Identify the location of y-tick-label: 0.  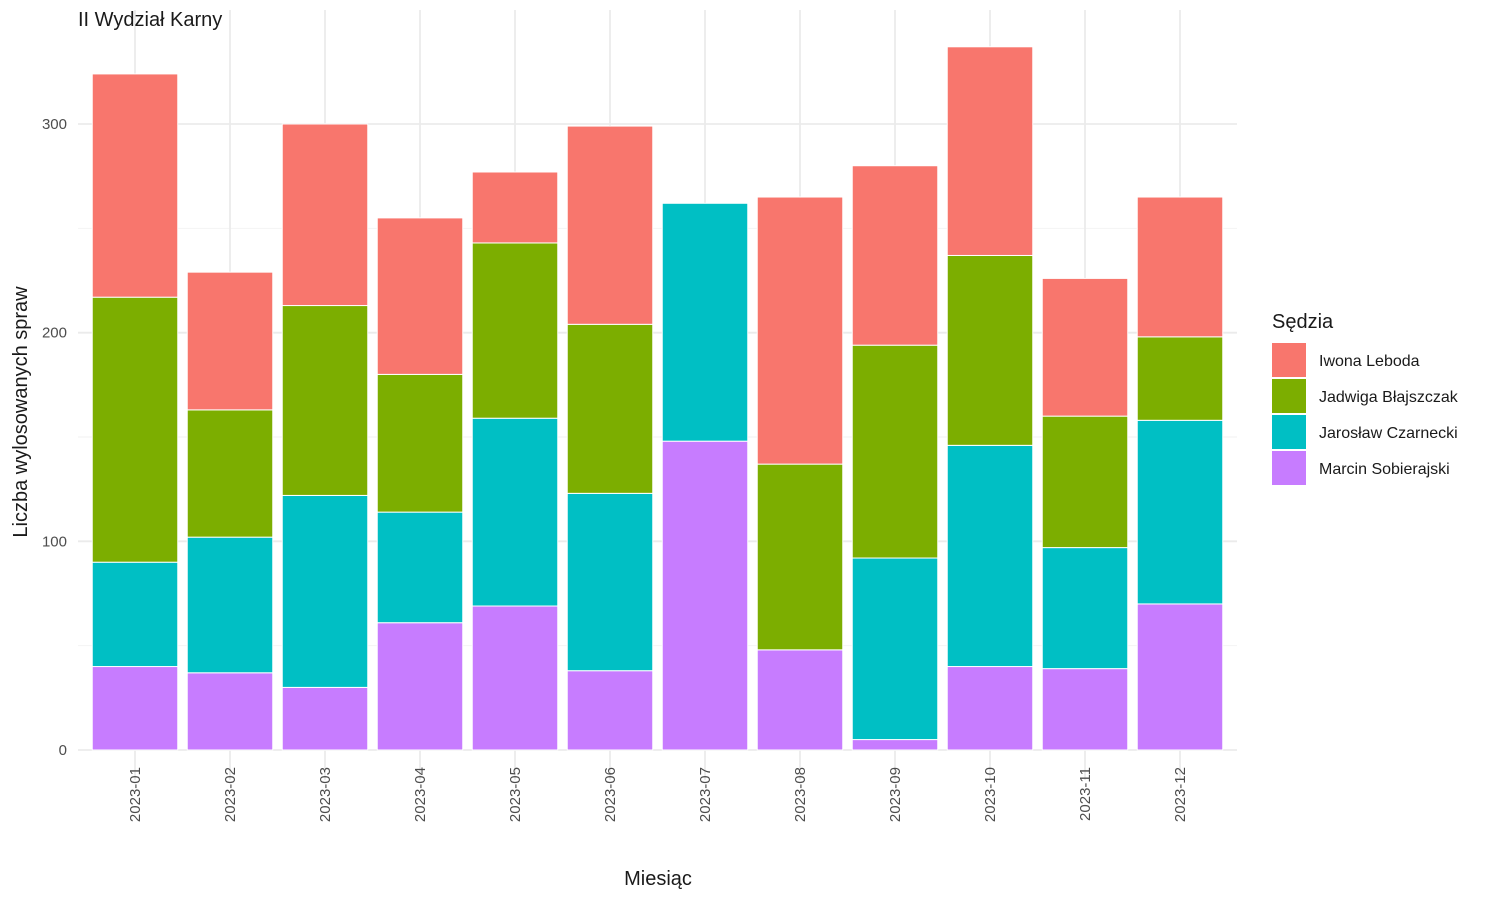
(63, 750).